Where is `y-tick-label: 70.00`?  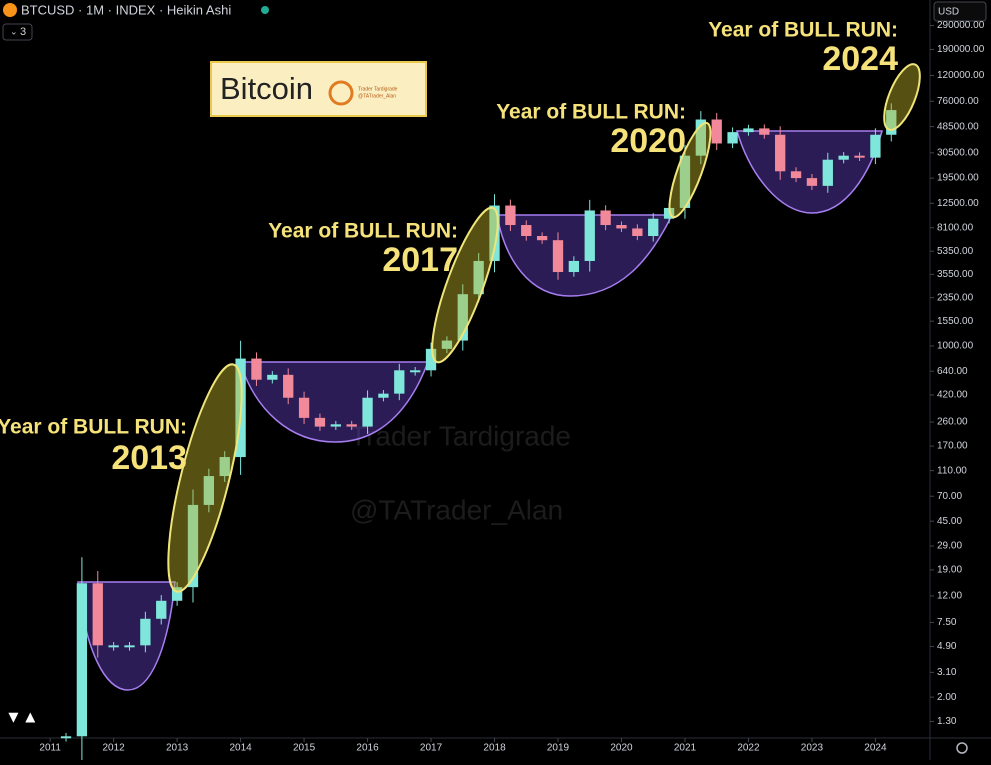
y-tick-label: 70.00 is located at coordinates (949, 496).